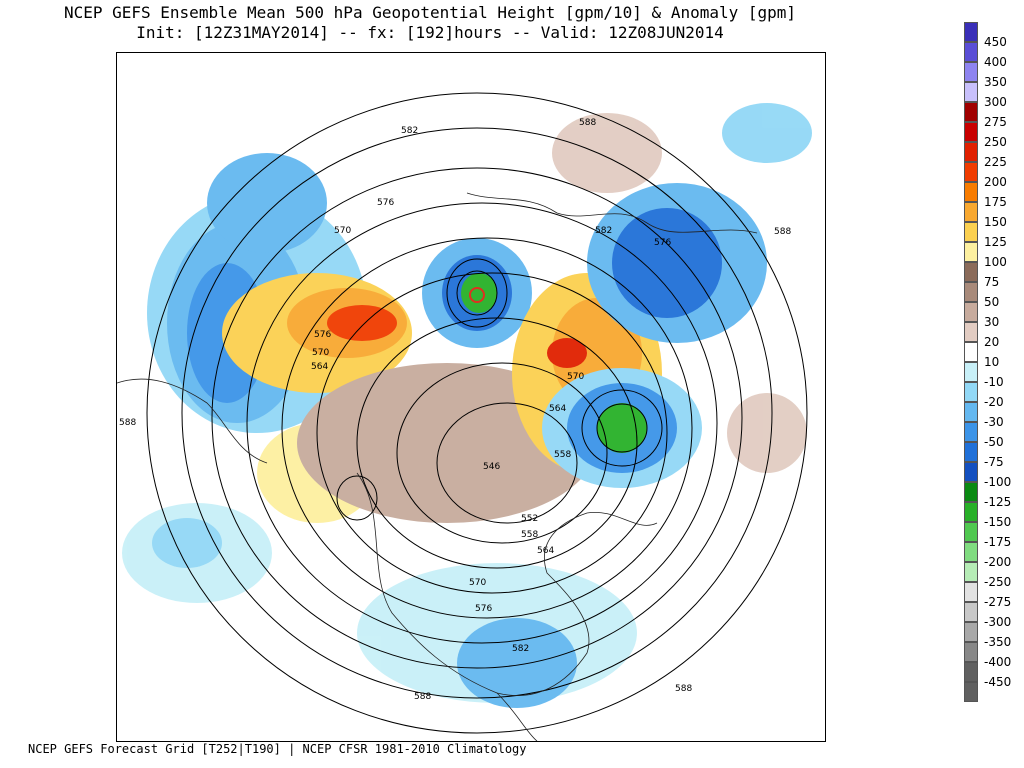  What do you see at coordinates (995, 202) in the screenshot?
I see `colorbar-label: 175` at bounding box center [995, 202].